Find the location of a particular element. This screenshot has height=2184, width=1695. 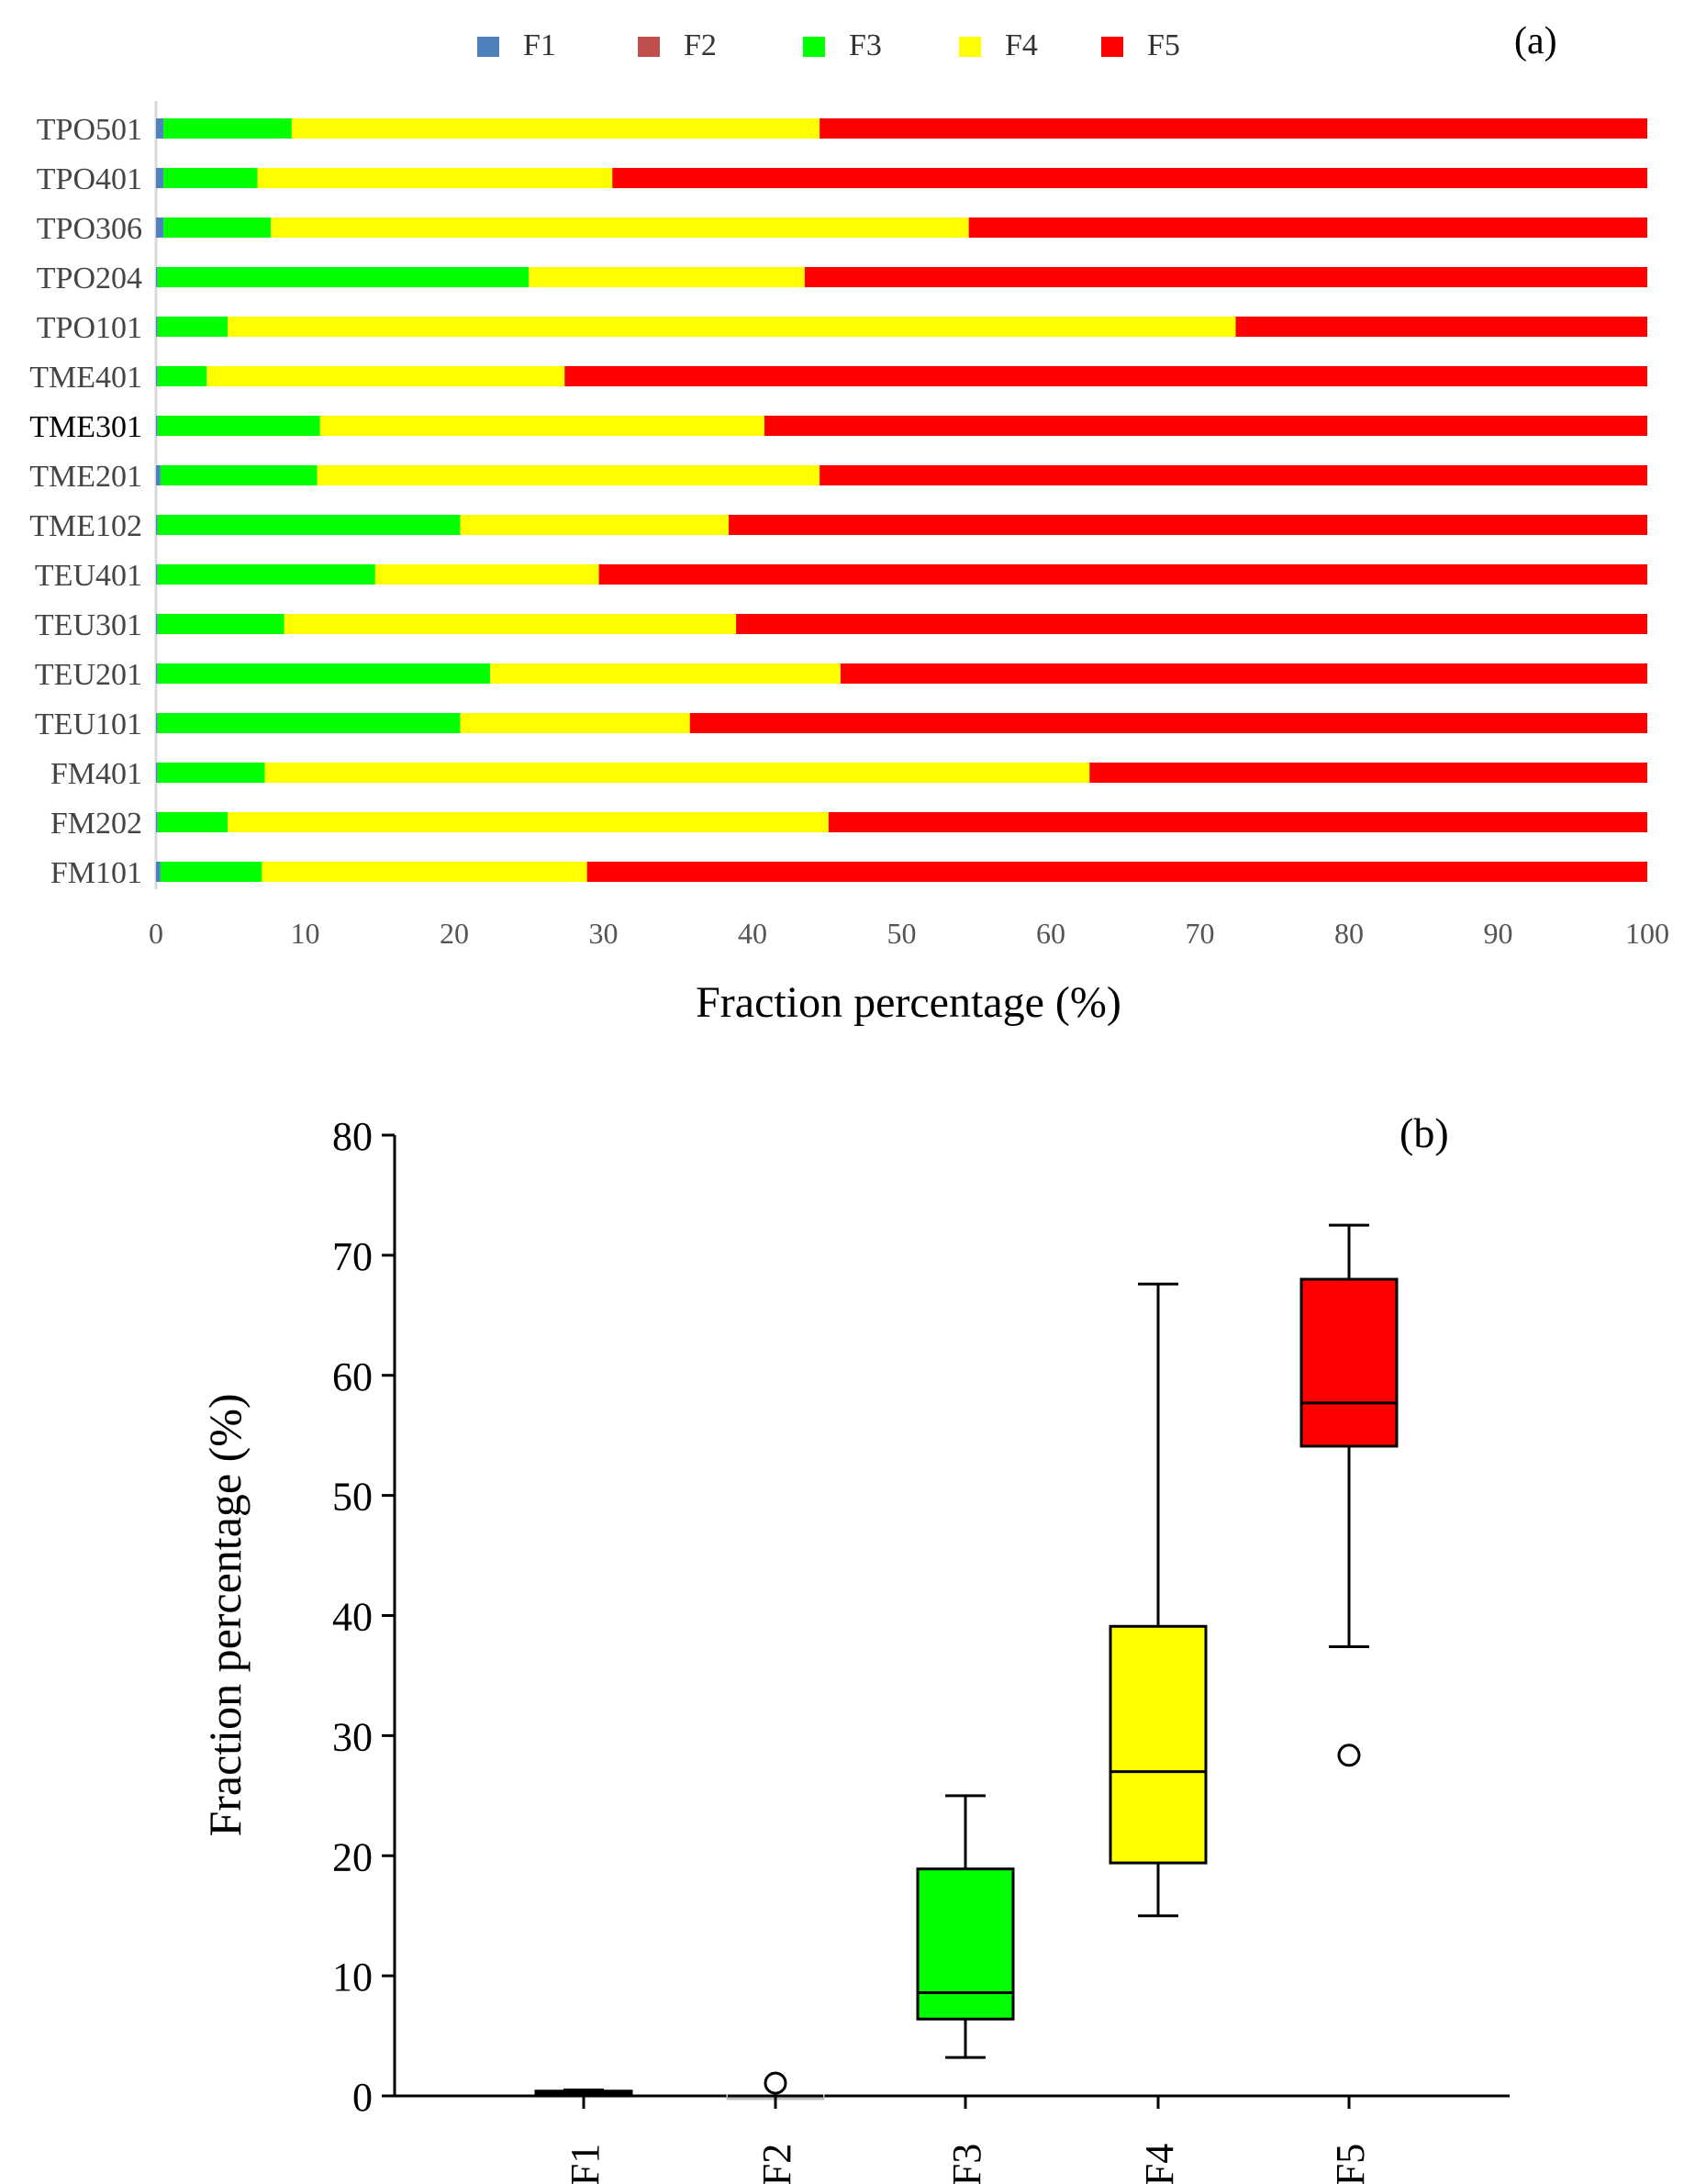

bar-teu301-f1 is located at coordinates (157, 624).